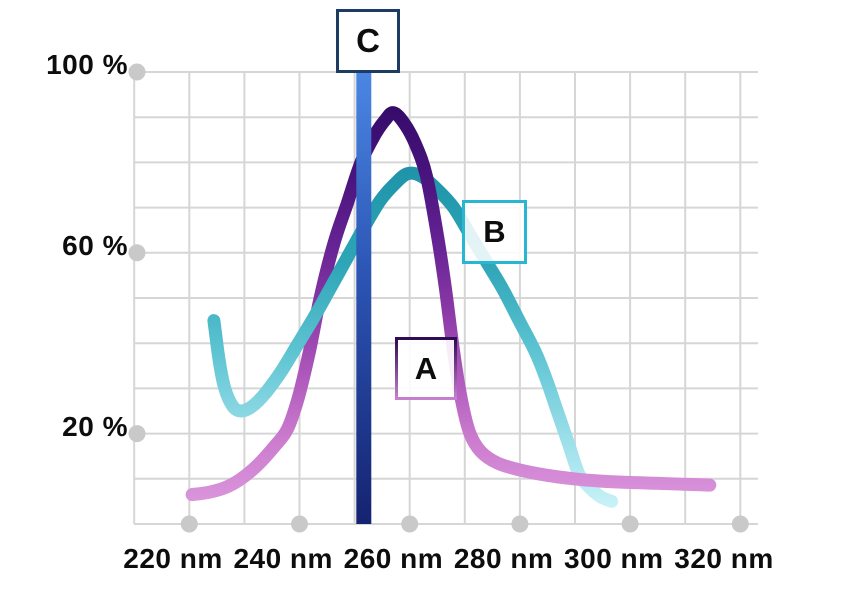  I want to click on marker-c-label-box: C, so click(368, 41).